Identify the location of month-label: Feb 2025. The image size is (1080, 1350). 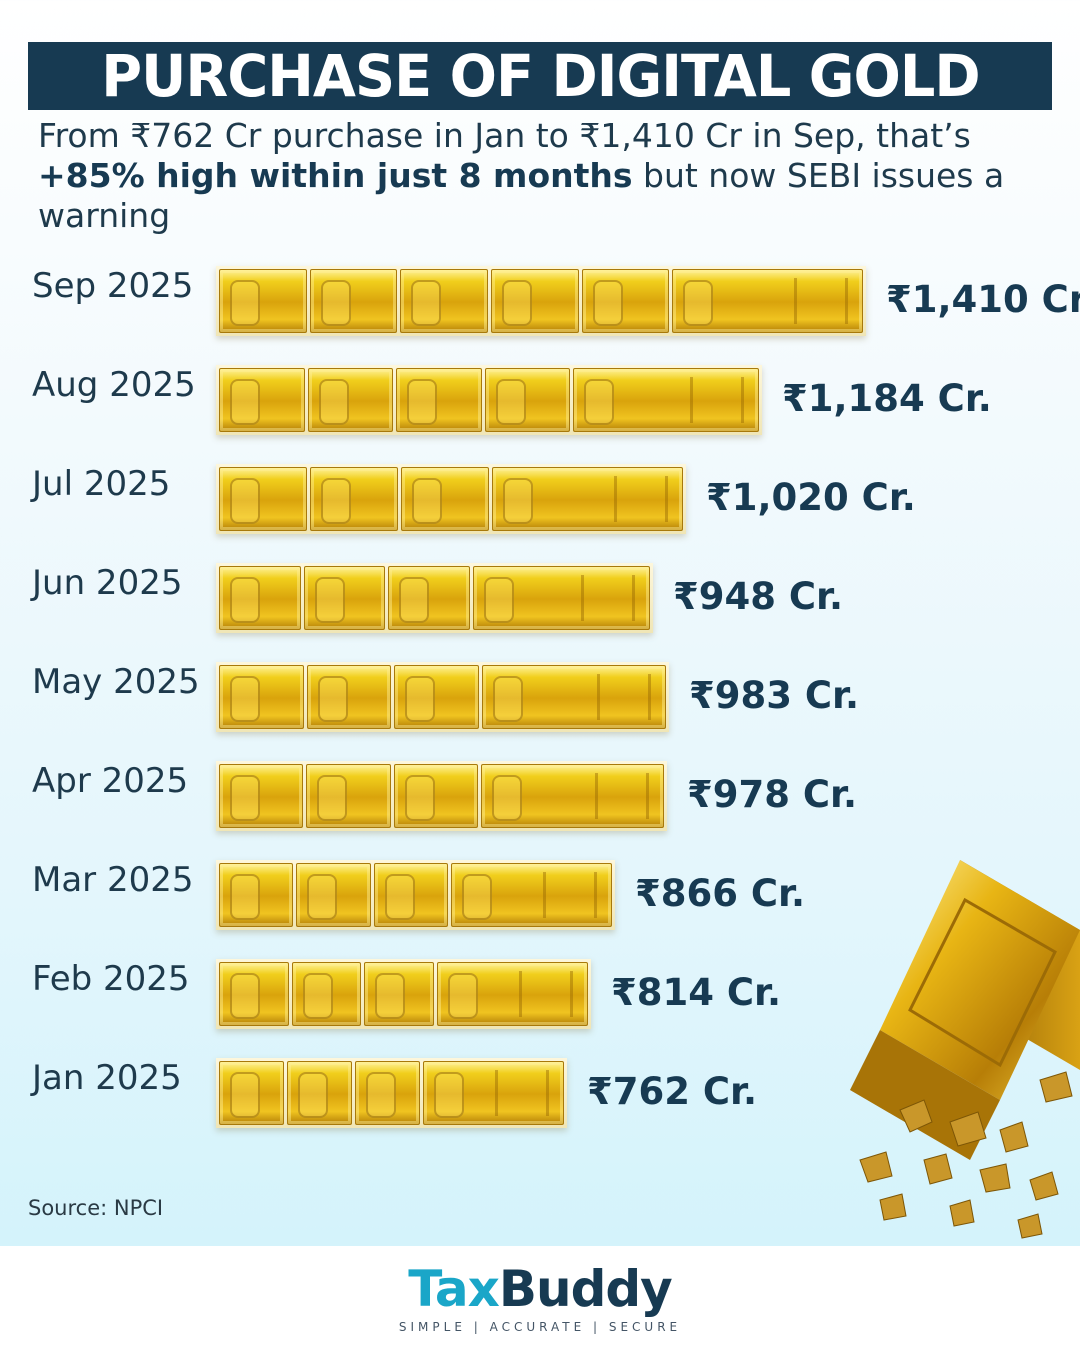
(111, 979).